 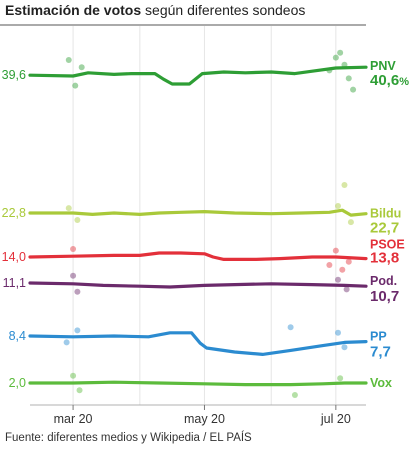 I want to click on series-start-label: 39,6, so click(x=14, y=75).